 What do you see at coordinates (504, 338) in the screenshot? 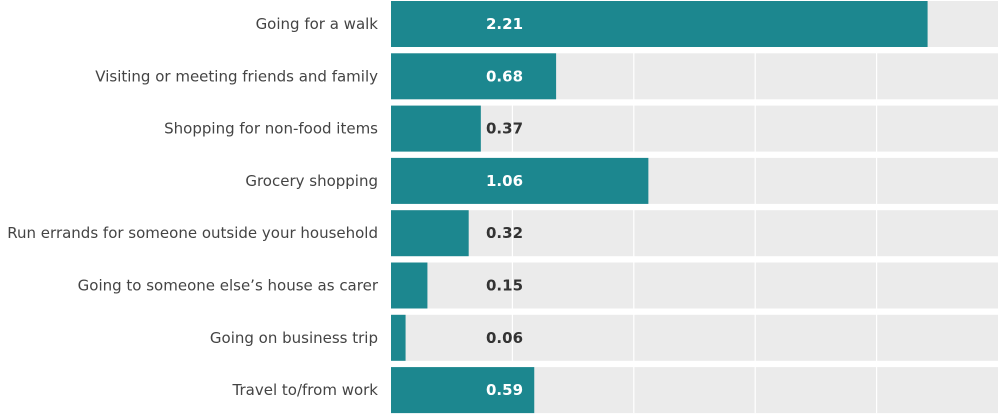
I see `value-label: 0.06` at bounding box center [504, 338].